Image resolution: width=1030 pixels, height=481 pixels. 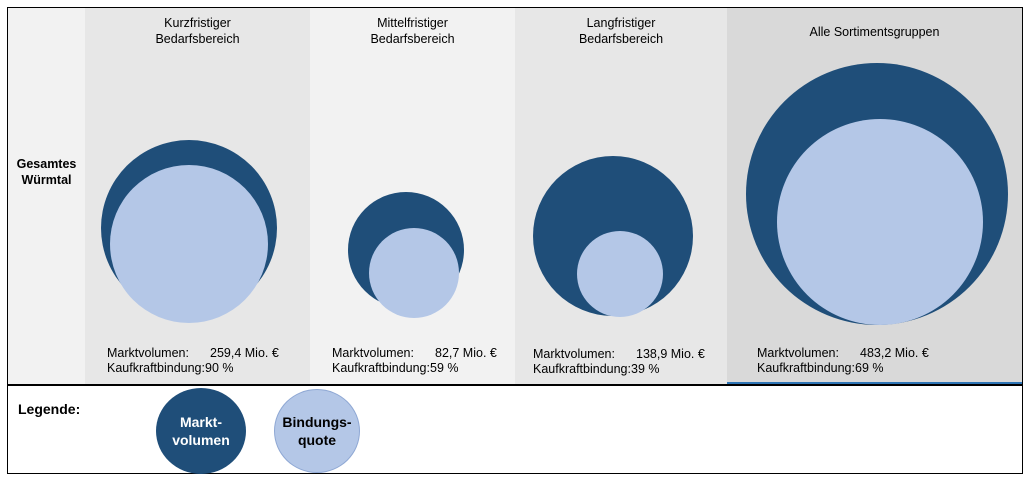 What do you see at coordinates (444, 368) in the screenshot?
I see `kaufkraft-value: 59 %` at bounding box center [444, 368].